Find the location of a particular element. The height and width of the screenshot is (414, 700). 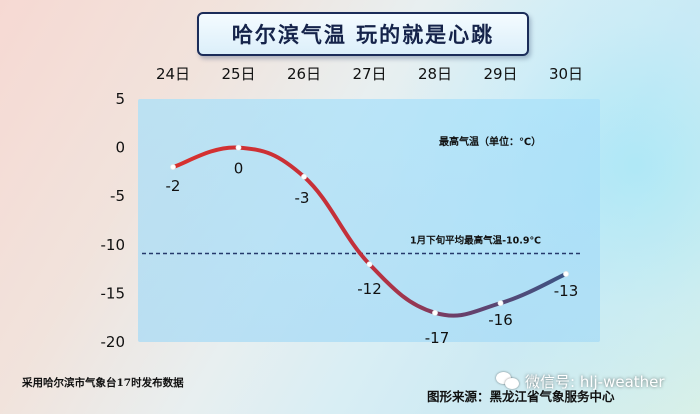

wechat-icon is located at coordinates (508, 381).